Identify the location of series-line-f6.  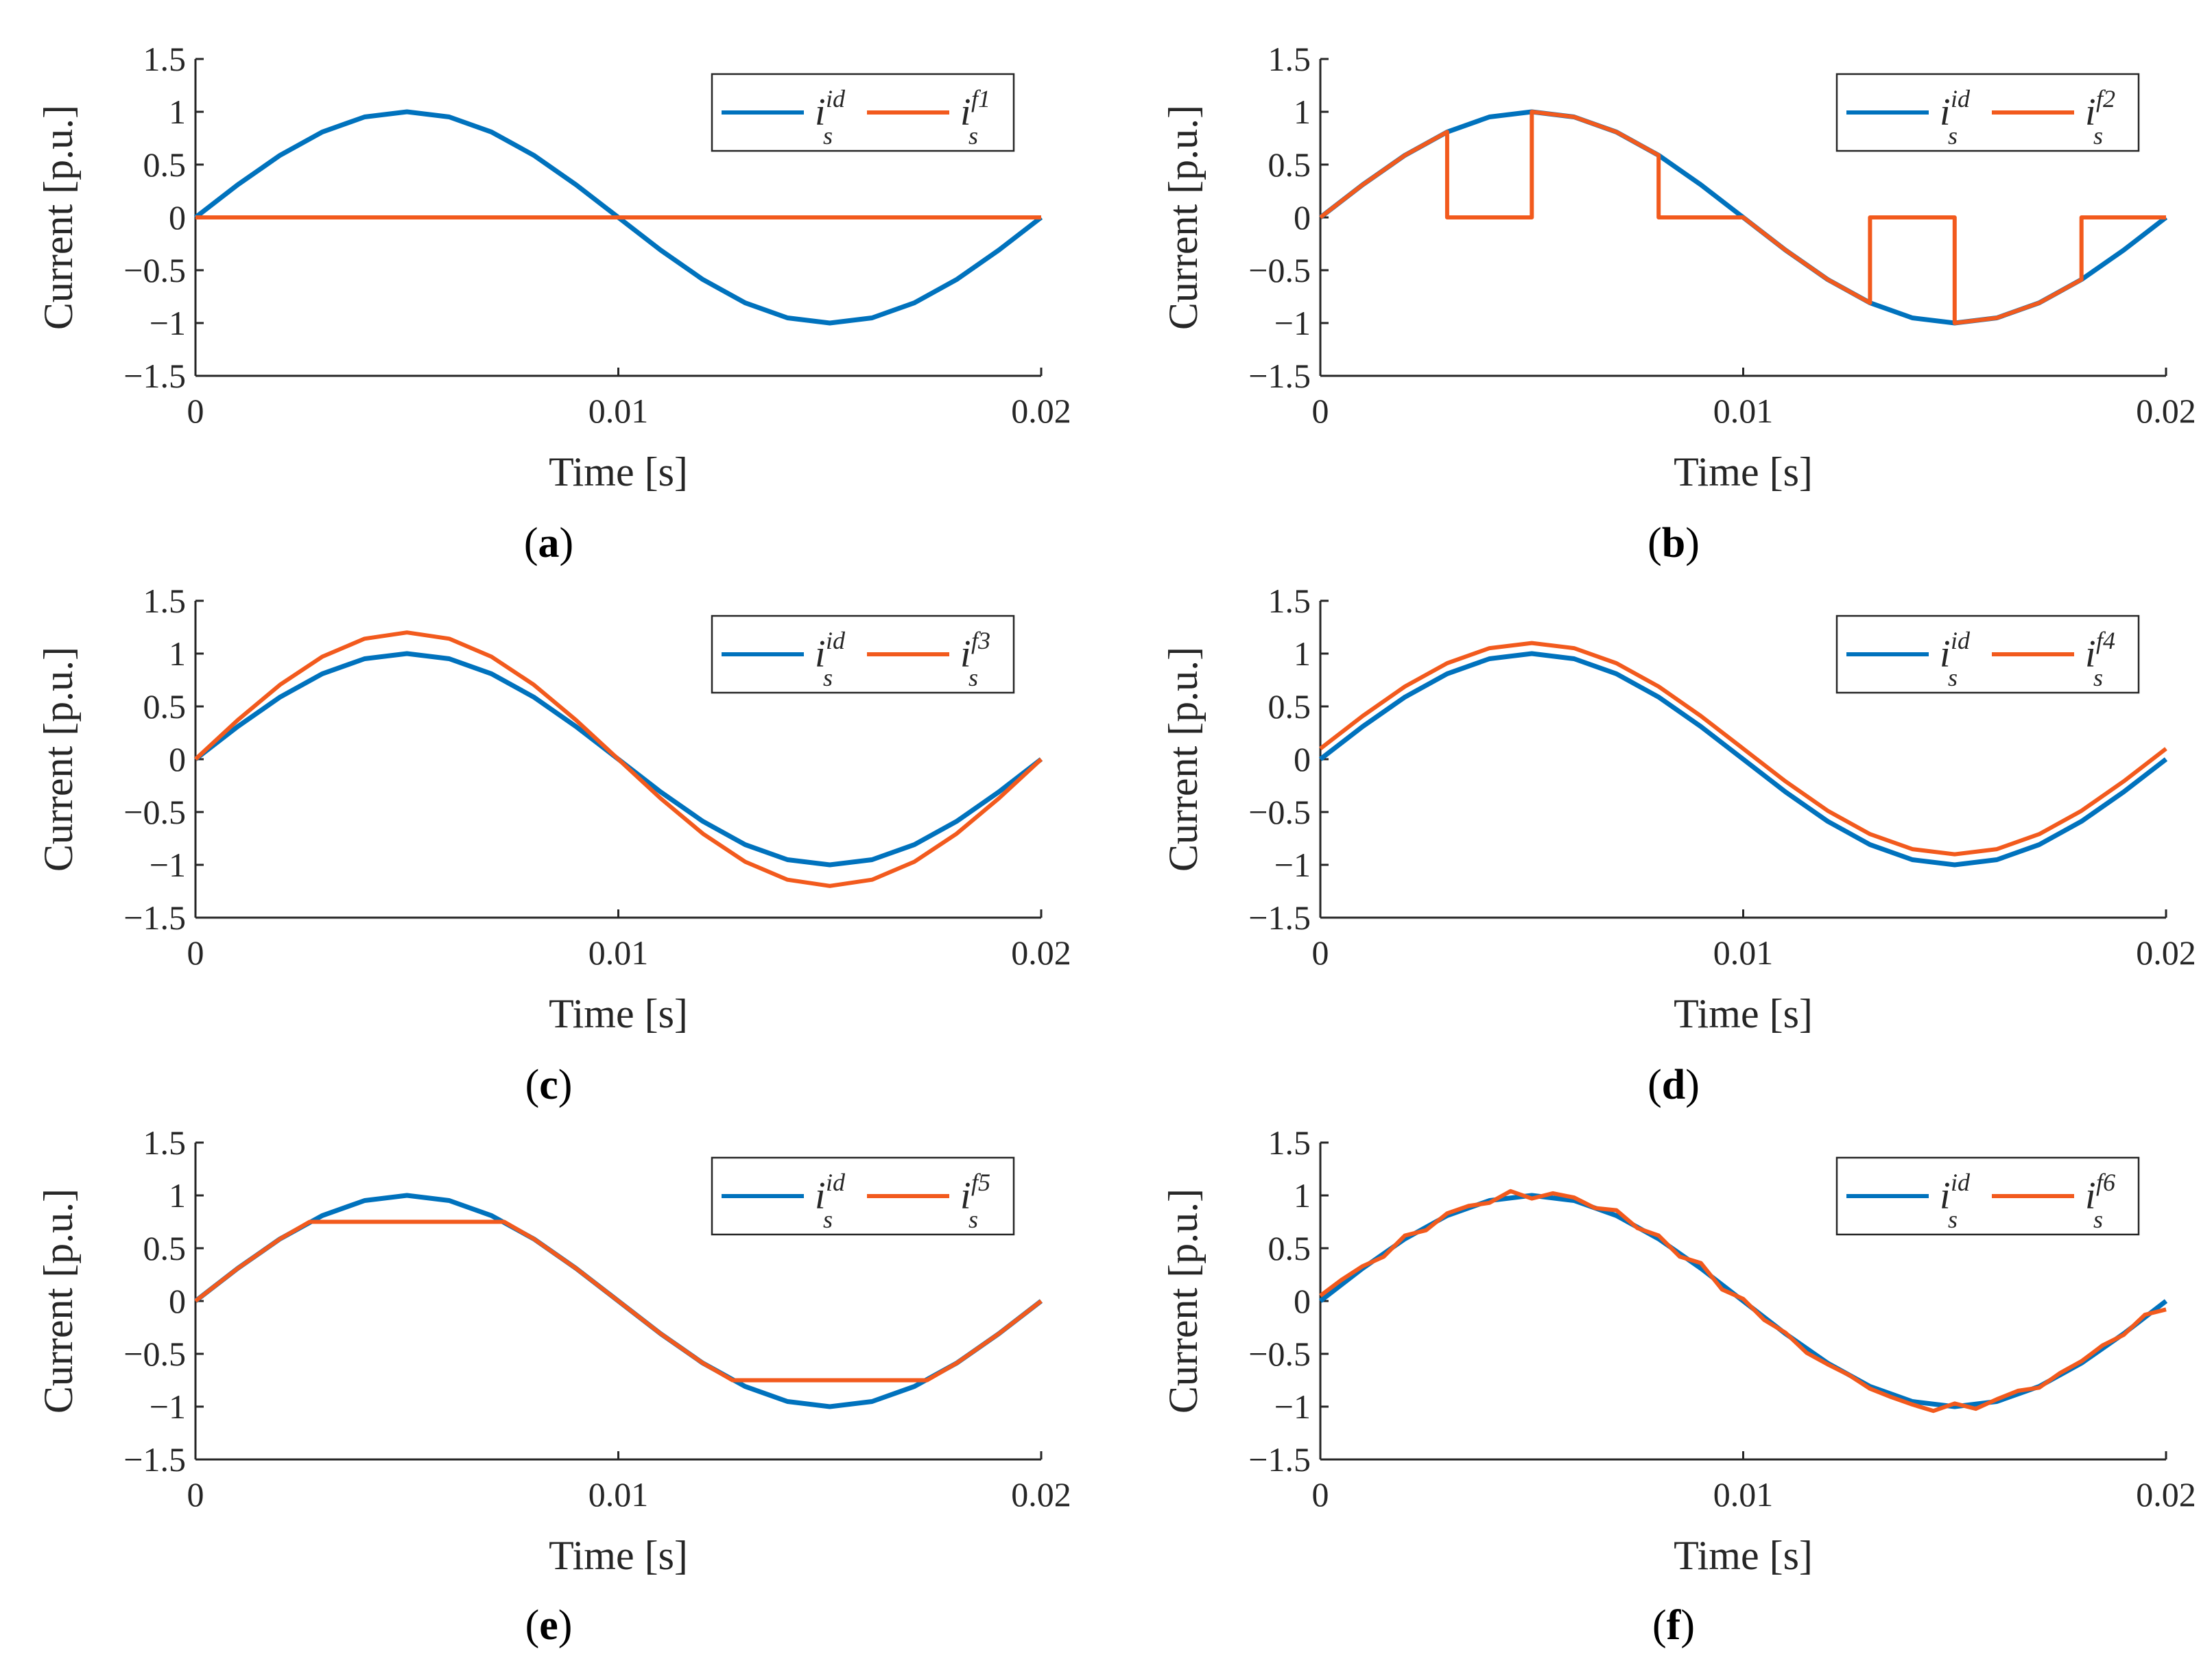
(1743, 1301).